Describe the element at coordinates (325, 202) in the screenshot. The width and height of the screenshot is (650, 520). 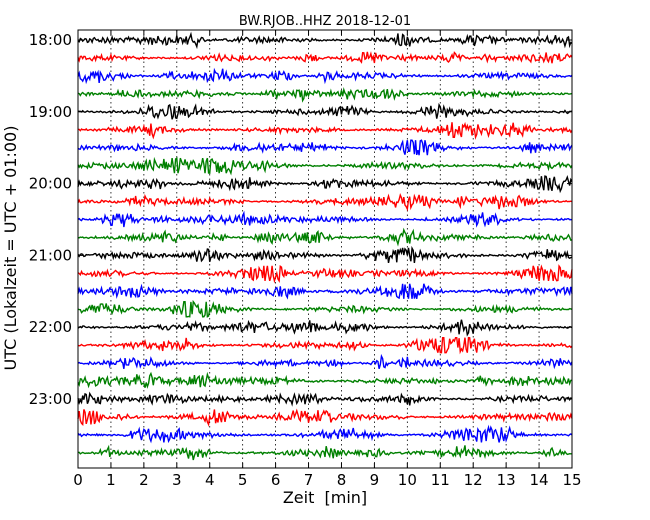
I see `trace-2015` at that location.